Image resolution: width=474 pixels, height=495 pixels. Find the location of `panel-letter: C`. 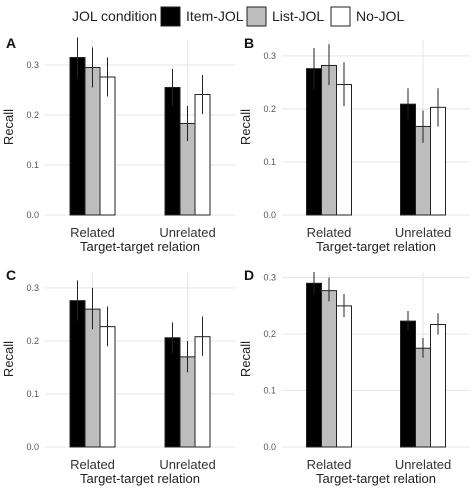

panel-letter: C is located at coordinates (11, 275).